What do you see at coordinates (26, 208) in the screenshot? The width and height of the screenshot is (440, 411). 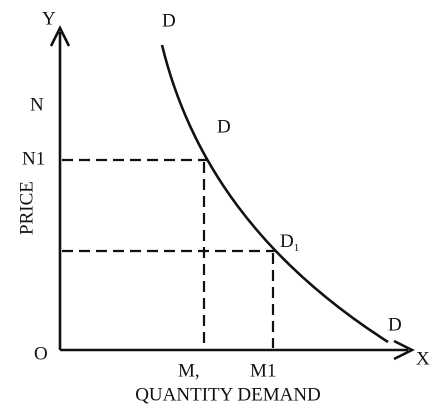 I see `y-title: PRICE` at bounding box center [26, 208].